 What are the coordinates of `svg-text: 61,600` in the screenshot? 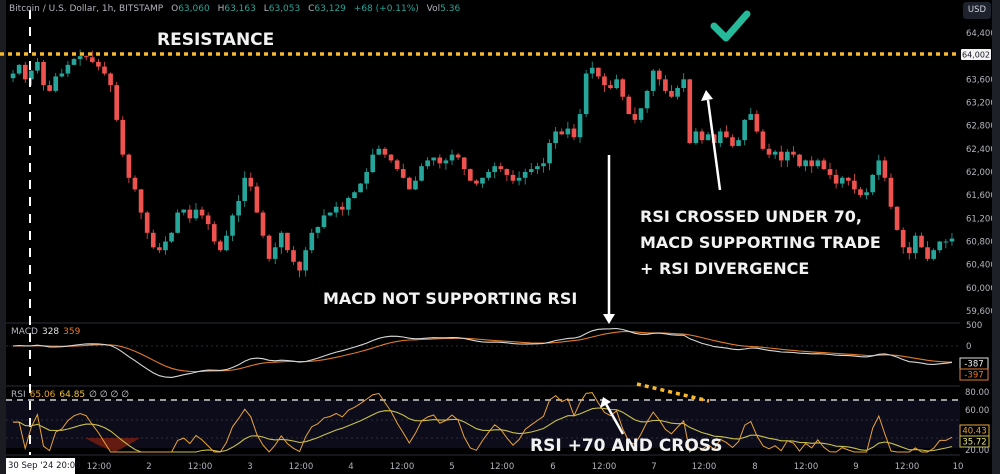 It's located at (981, 196).